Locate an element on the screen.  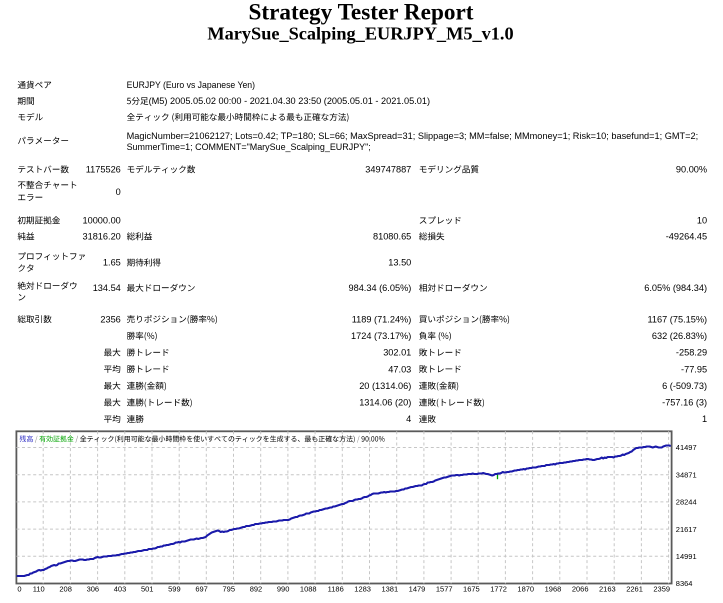
svg-text: 8364 is located at coordinates (684, 583).